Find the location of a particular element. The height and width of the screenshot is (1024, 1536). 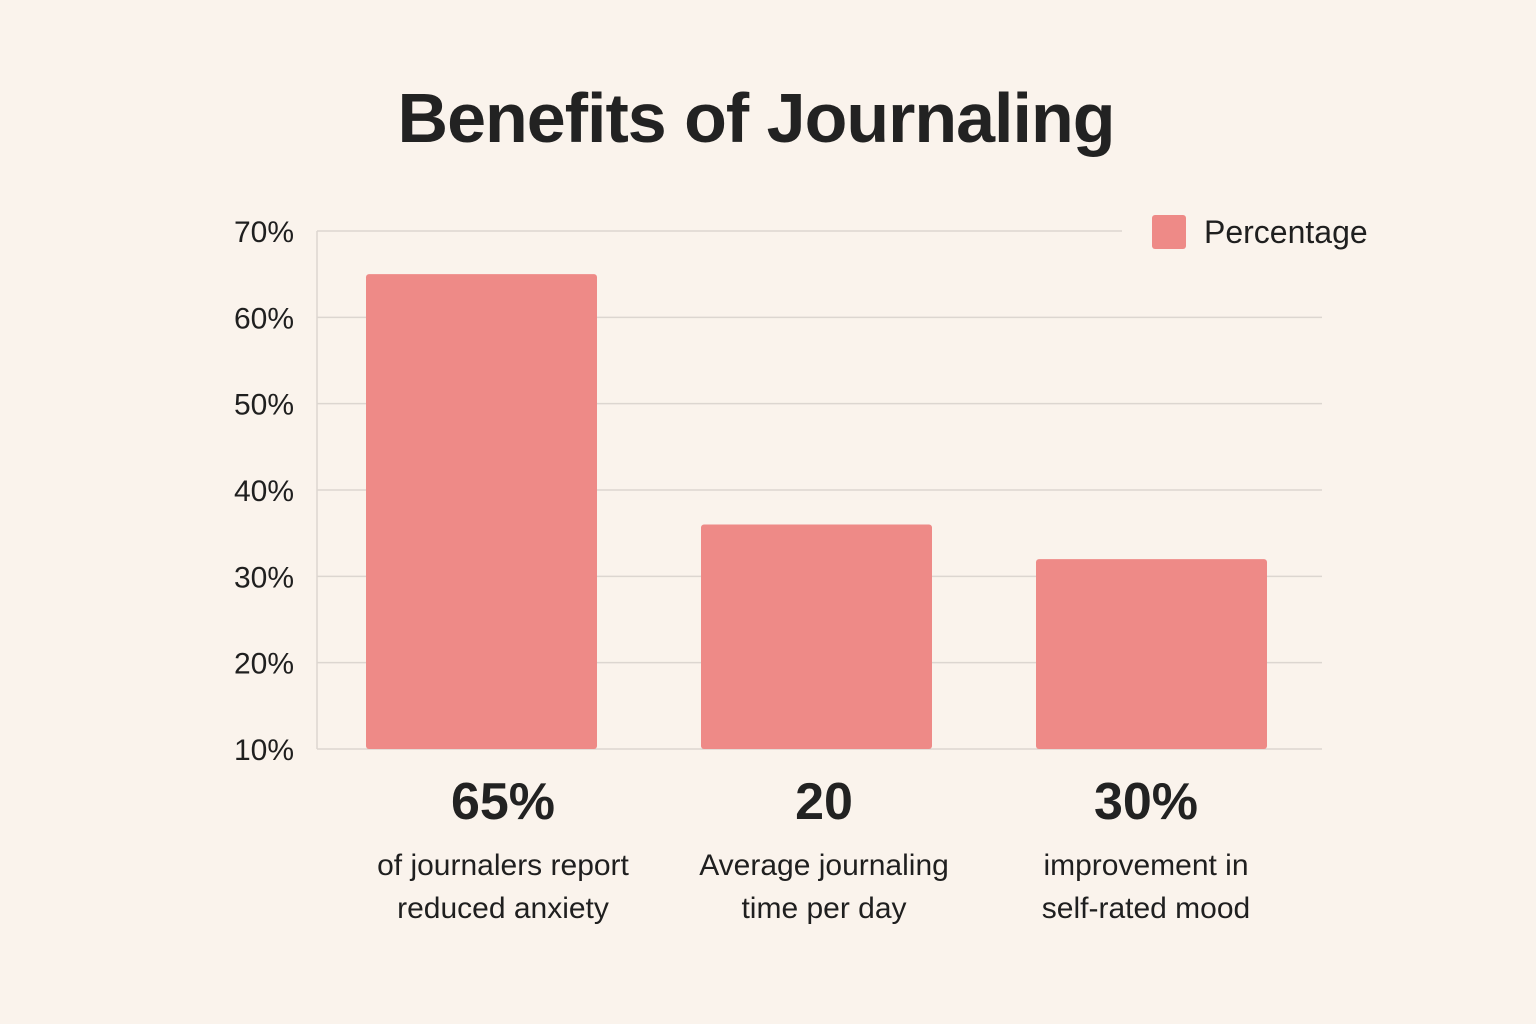

stat-anxiety: 65% of journalers report reduced anxiety is located at coordinates (503, 851).